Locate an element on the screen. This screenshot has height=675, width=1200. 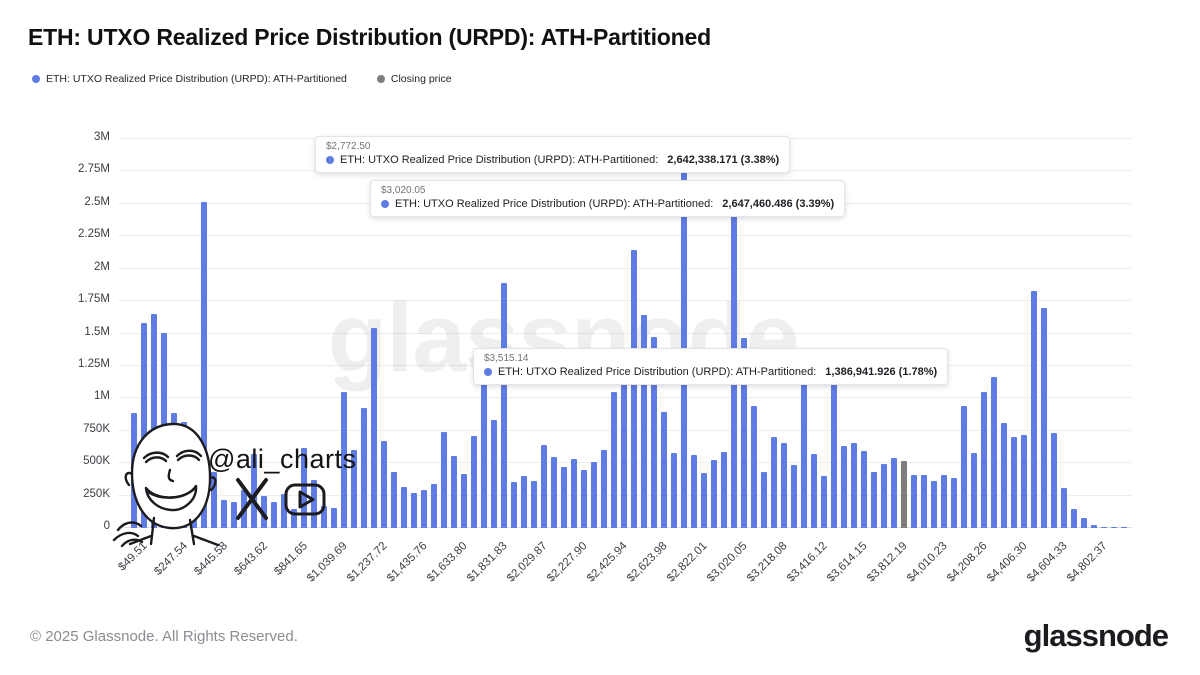
tooltip-price: $2,772.50 is located at coordinates (348, 146).